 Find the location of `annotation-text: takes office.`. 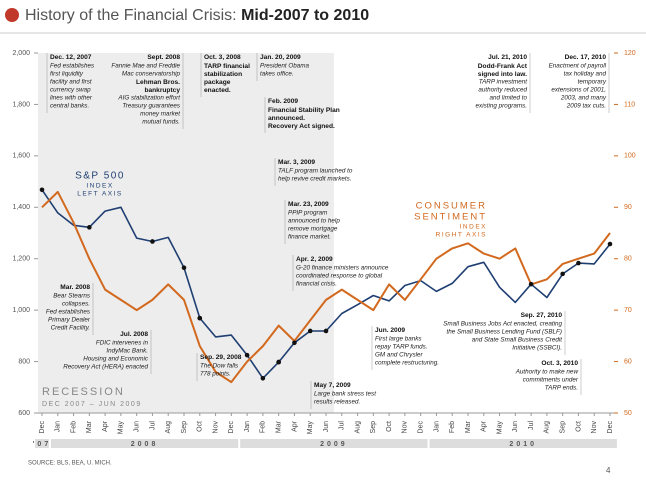

annotation-text: takes office. is located at coordinates (277, 74).